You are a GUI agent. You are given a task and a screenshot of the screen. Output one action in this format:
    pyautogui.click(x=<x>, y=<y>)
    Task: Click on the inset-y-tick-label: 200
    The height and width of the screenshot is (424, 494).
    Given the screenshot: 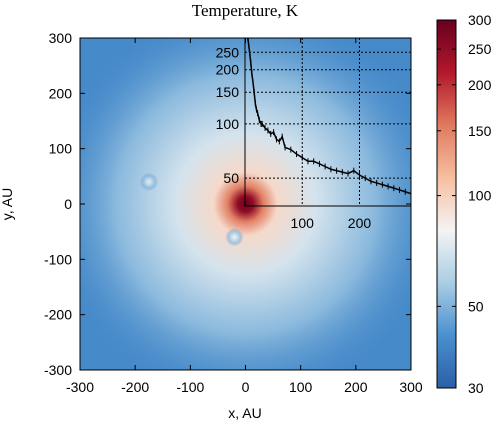 What is the action you would take?
    pyautogui.click(x=228, y=70)
    